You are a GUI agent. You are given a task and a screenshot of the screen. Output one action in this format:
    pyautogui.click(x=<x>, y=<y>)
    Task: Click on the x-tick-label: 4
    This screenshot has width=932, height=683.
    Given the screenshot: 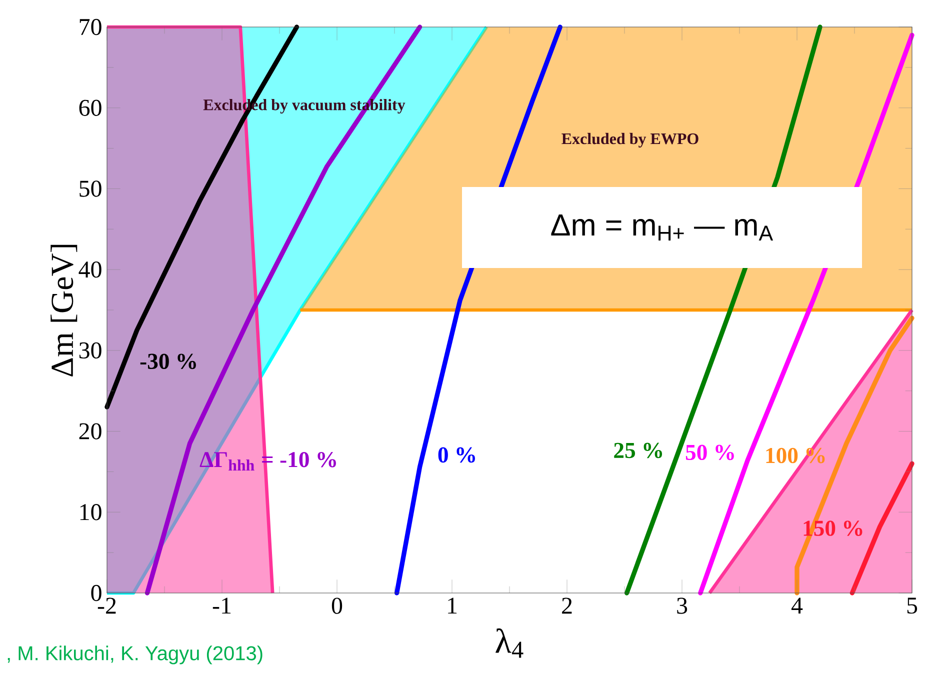 What is the action you would take?
    pyautogui.click(x=797, y=606)
    